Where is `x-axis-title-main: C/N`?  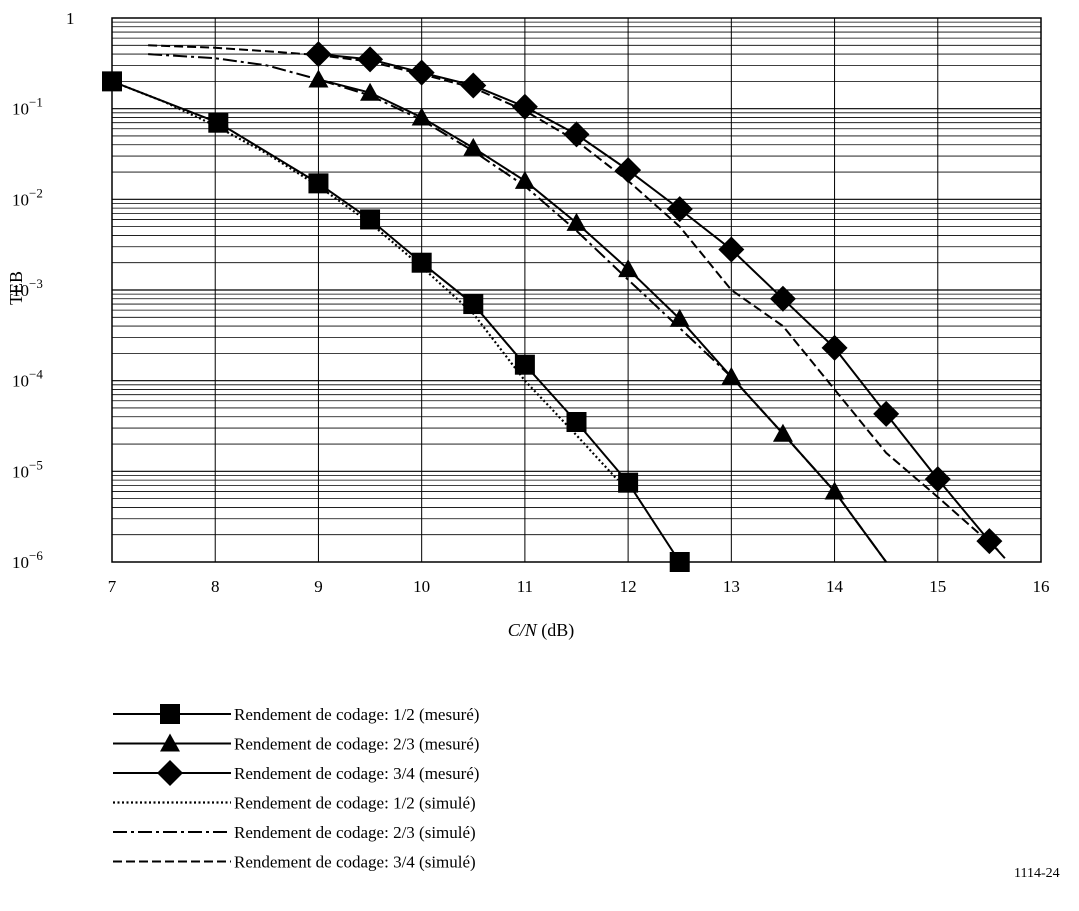 x-axis-title-main: C/N is located at coordinates (523, 630).